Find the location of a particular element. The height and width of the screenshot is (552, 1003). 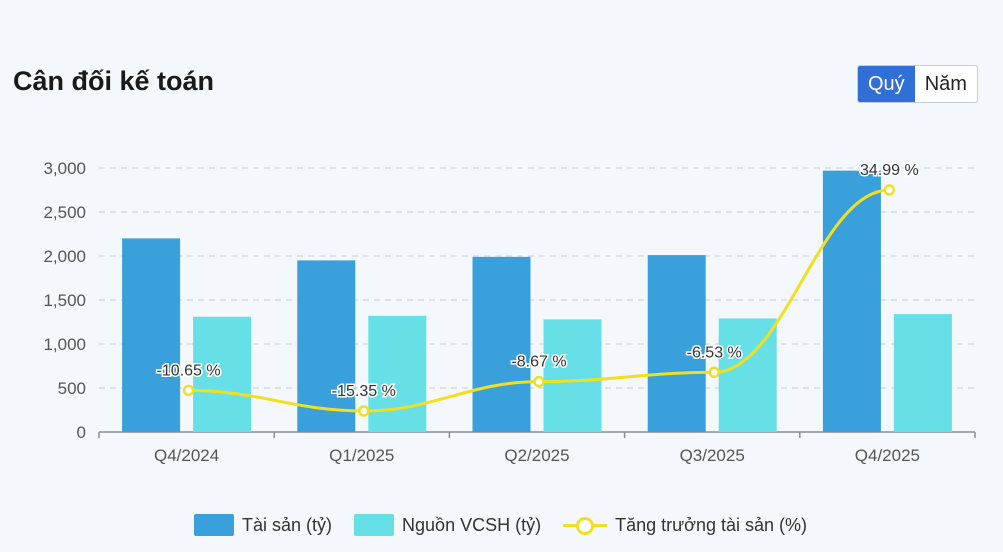

page-title: Cân đối kế toán is located at coordinates (114, 81).